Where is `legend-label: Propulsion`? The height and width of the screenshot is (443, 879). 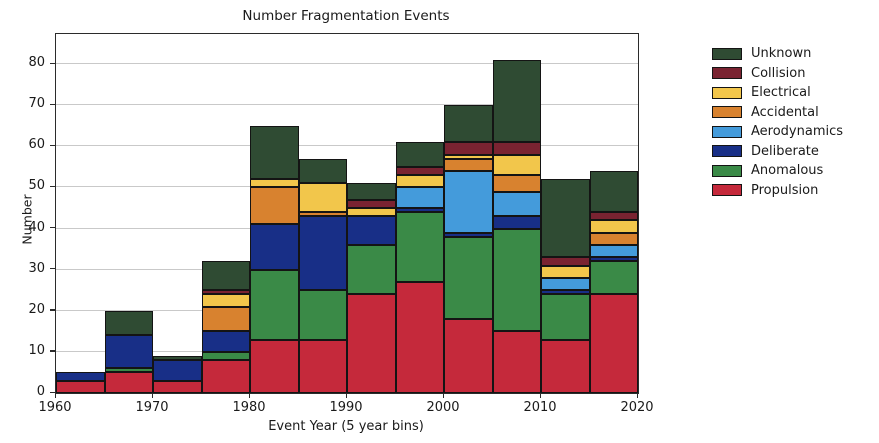
legend-label: Propulsion is located at coordinates (785, 190).